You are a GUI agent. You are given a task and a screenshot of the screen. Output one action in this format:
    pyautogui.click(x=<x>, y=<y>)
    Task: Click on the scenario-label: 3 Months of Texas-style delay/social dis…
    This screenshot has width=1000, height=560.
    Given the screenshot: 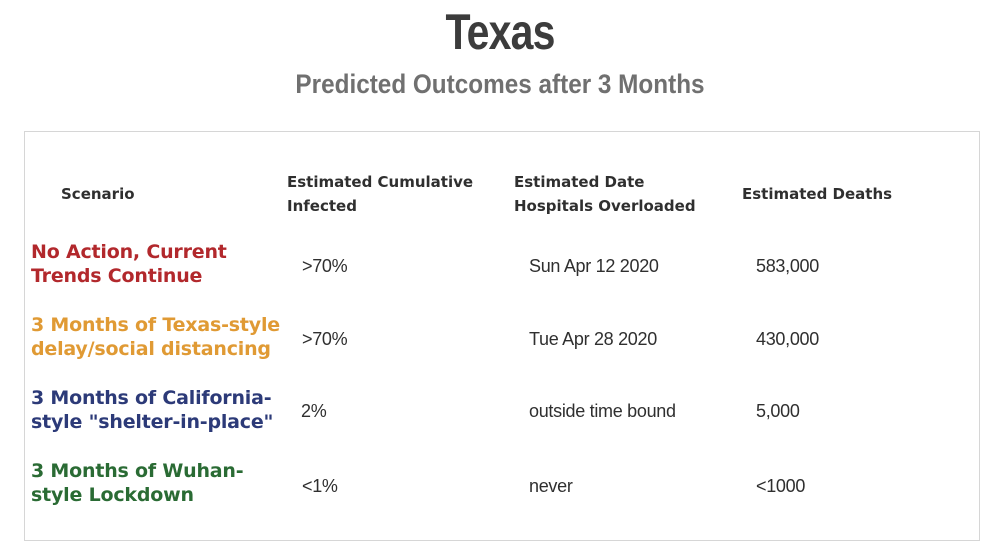 What is the action you would take?
    pyautogui.click(x=156, y=337)
    